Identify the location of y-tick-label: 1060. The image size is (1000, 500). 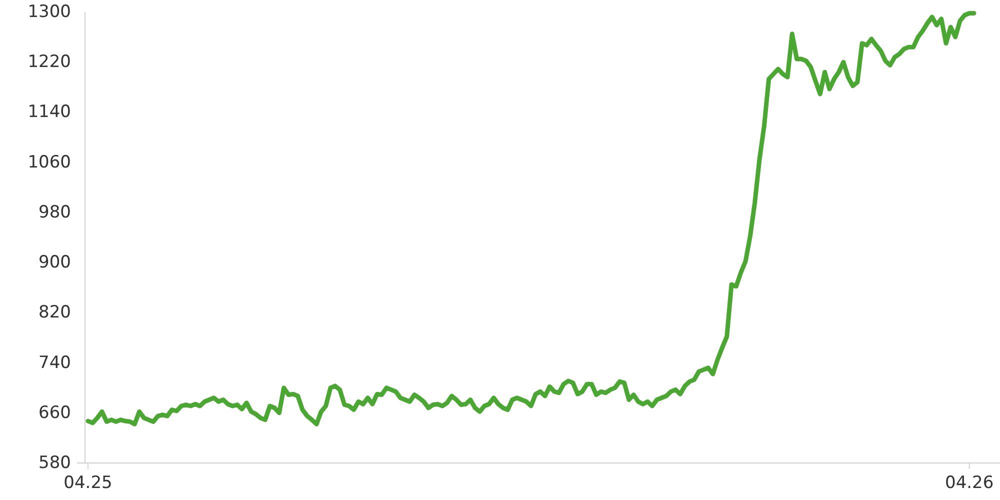
(49, 162).